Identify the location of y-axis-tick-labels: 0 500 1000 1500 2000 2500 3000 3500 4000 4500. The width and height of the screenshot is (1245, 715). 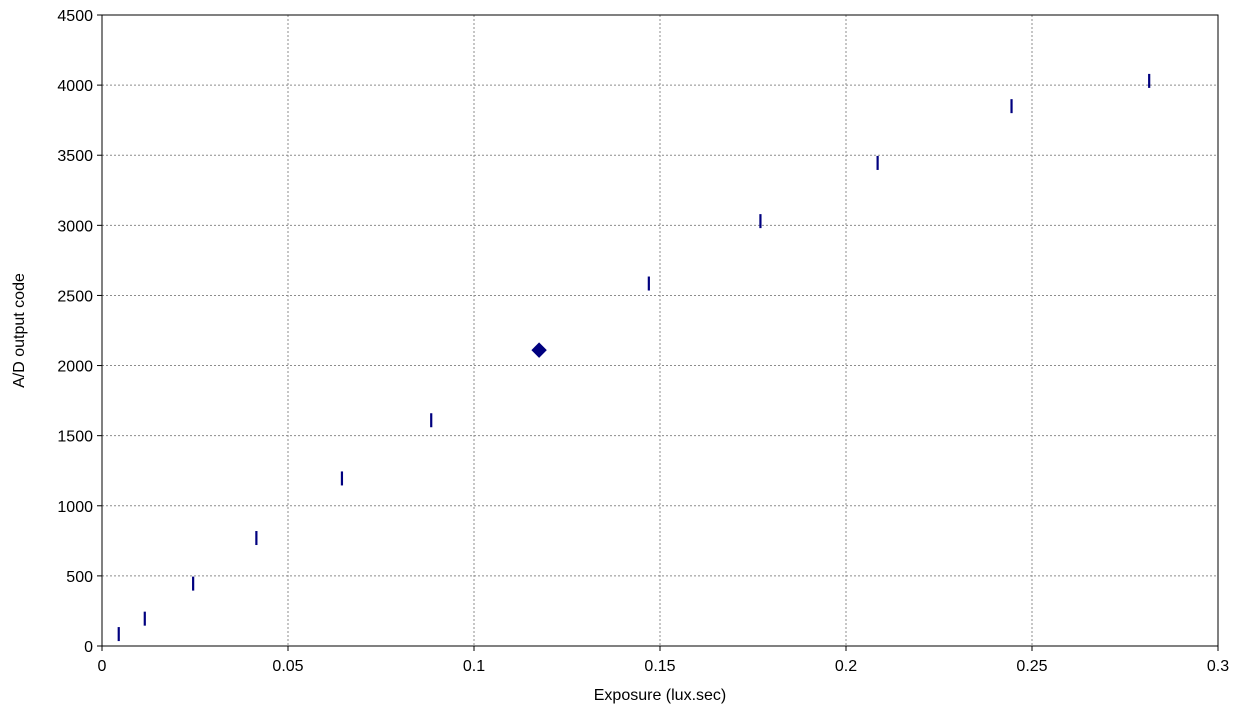
(75, 332).